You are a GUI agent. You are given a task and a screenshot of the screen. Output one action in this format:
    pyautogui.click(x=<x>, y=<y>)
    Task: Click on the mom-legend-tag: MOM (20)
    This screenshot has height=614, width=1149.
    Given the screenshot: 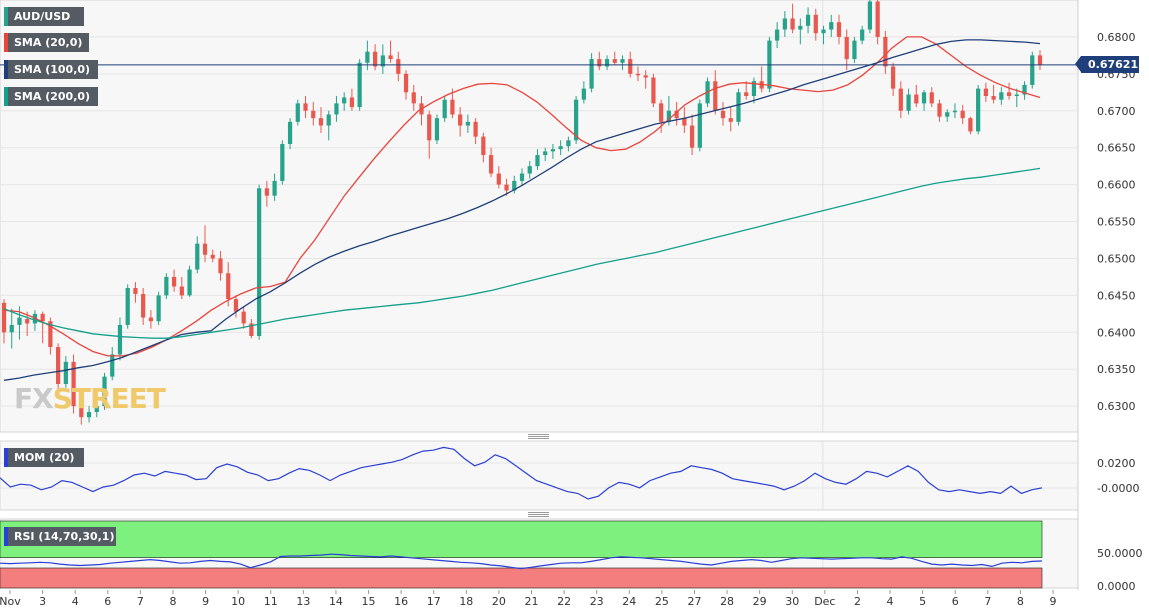 What is the action you would take?
    pyautogui.click(x=44, y=457)
    